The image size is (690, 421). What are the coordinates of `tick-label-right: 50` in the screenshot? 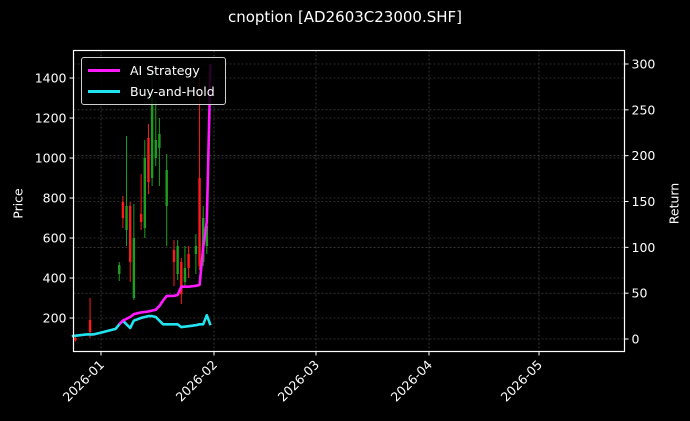 It's located at (640, 293).